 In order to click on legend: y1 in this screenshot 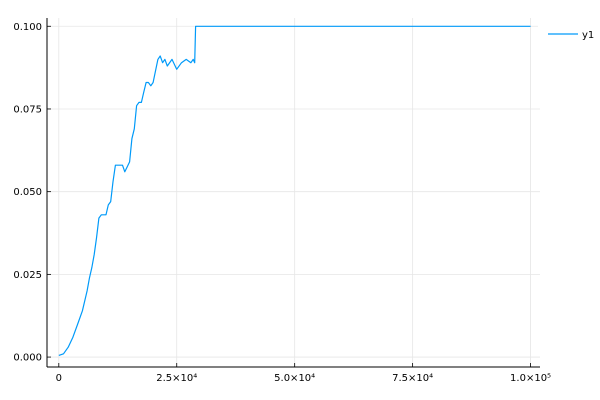, I will do `click(569, 34)`.